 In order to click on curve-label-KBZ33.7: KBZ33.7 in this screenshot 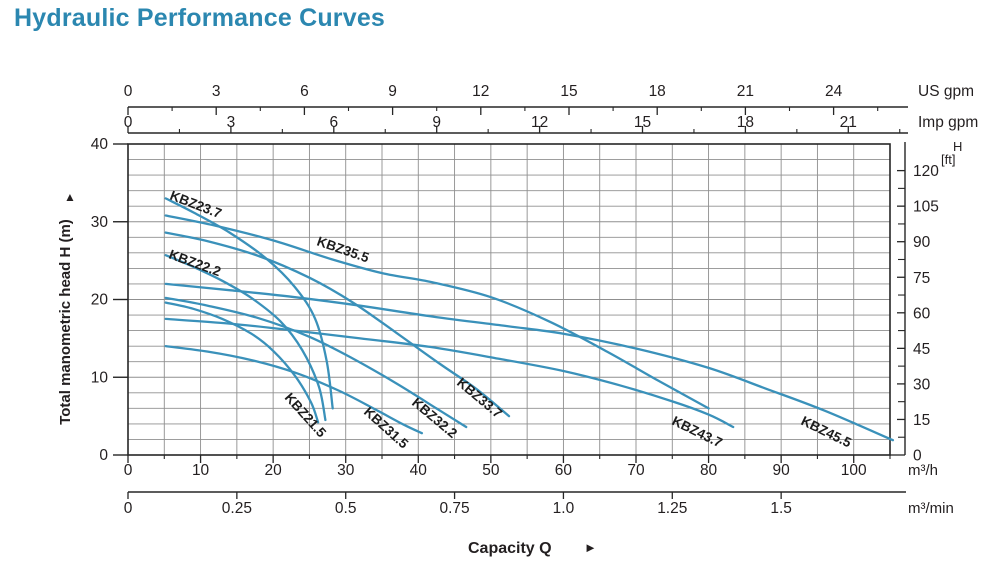, I will do `click(479, 398)`.